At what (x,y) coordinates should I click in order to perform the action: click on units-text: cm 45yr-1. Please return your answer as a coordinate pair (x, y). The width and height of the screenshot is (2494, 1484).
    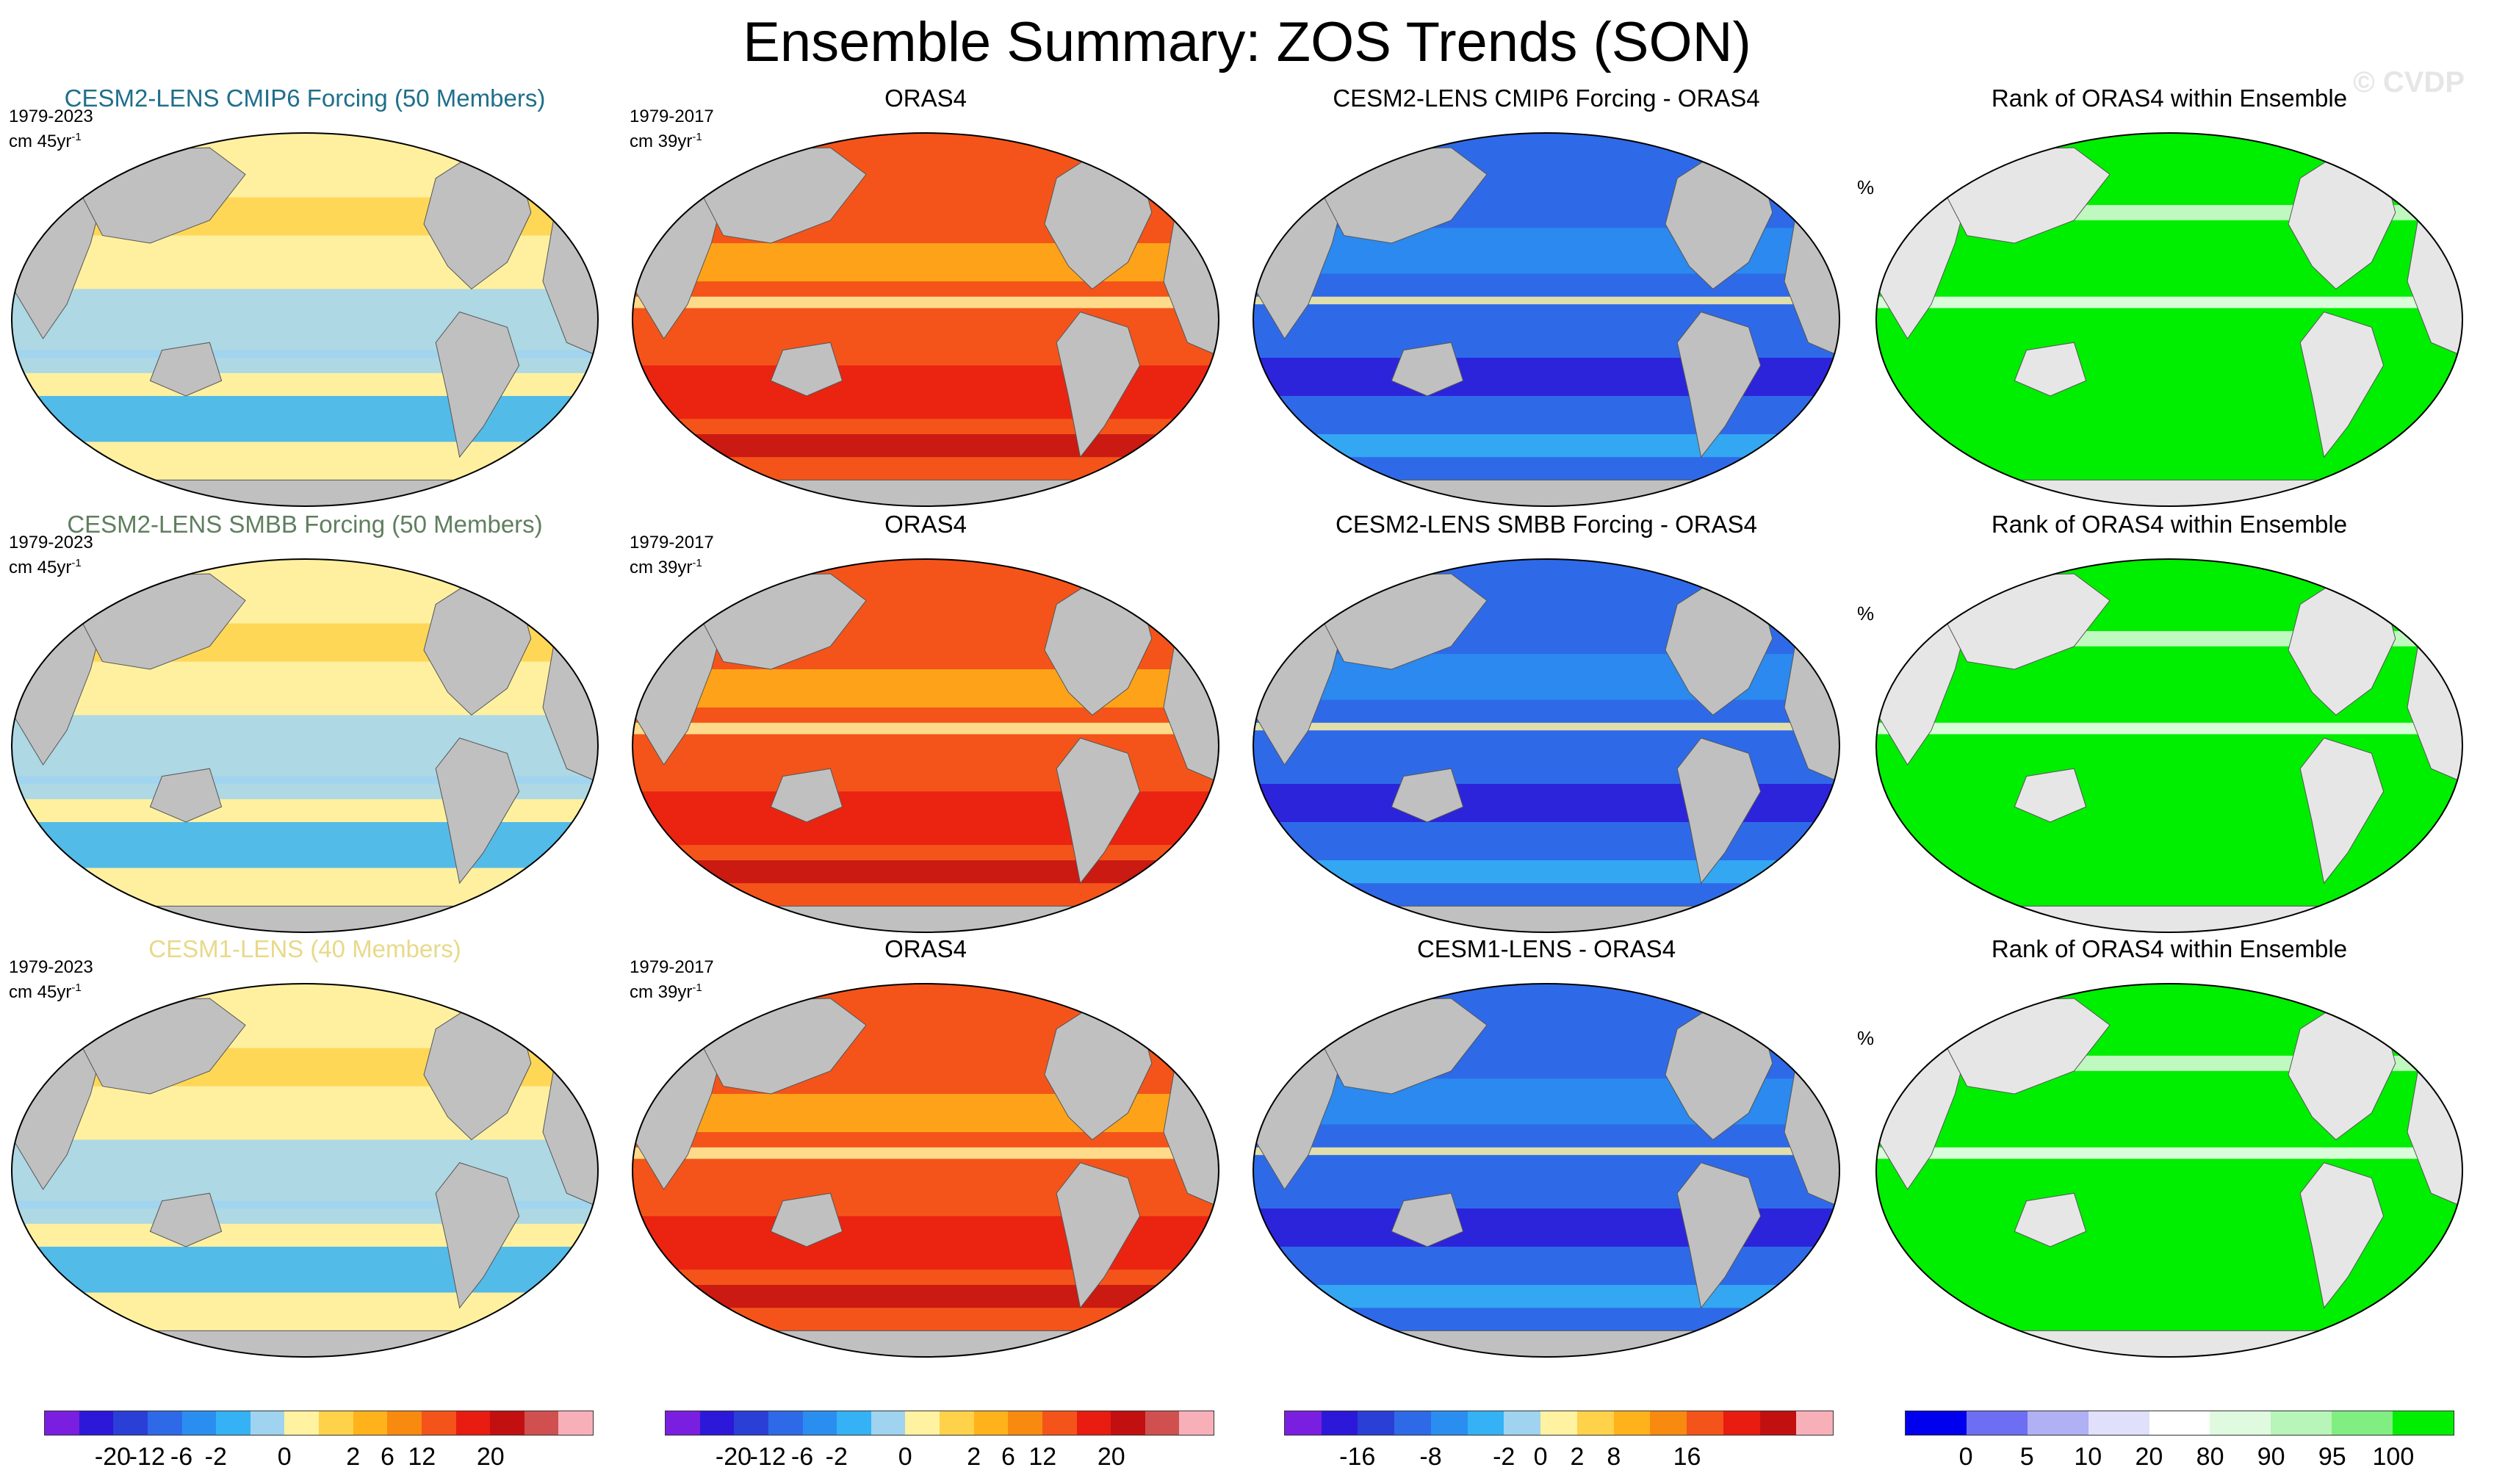
    Looking at the image, I should click on (51, 139).